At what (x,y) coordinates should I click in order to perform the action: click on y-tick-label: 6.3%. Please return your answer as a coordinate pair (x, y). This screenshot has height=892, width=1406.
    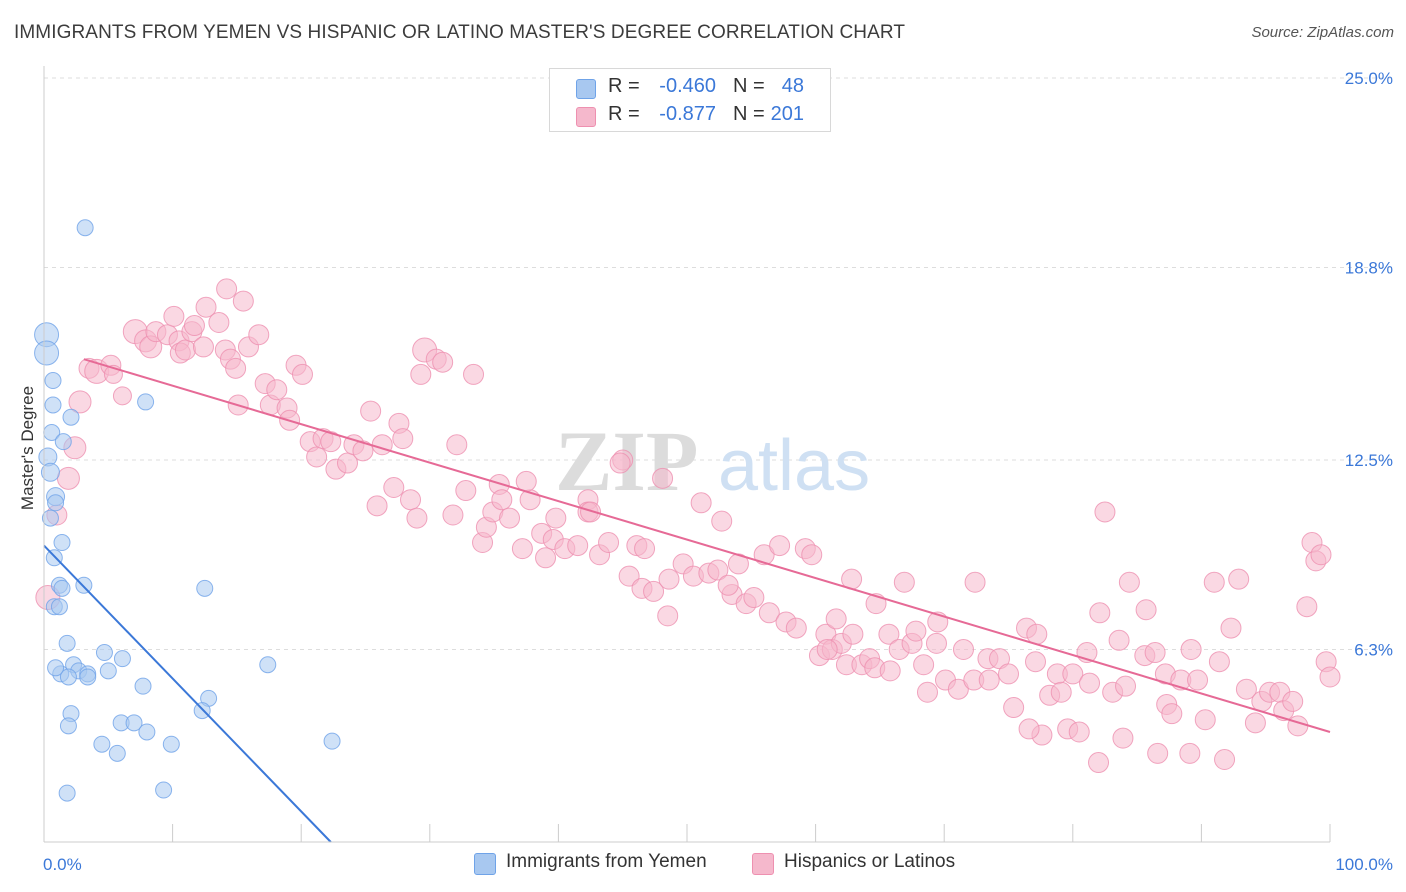
    Looking at the image, I should click on (1373, 649).